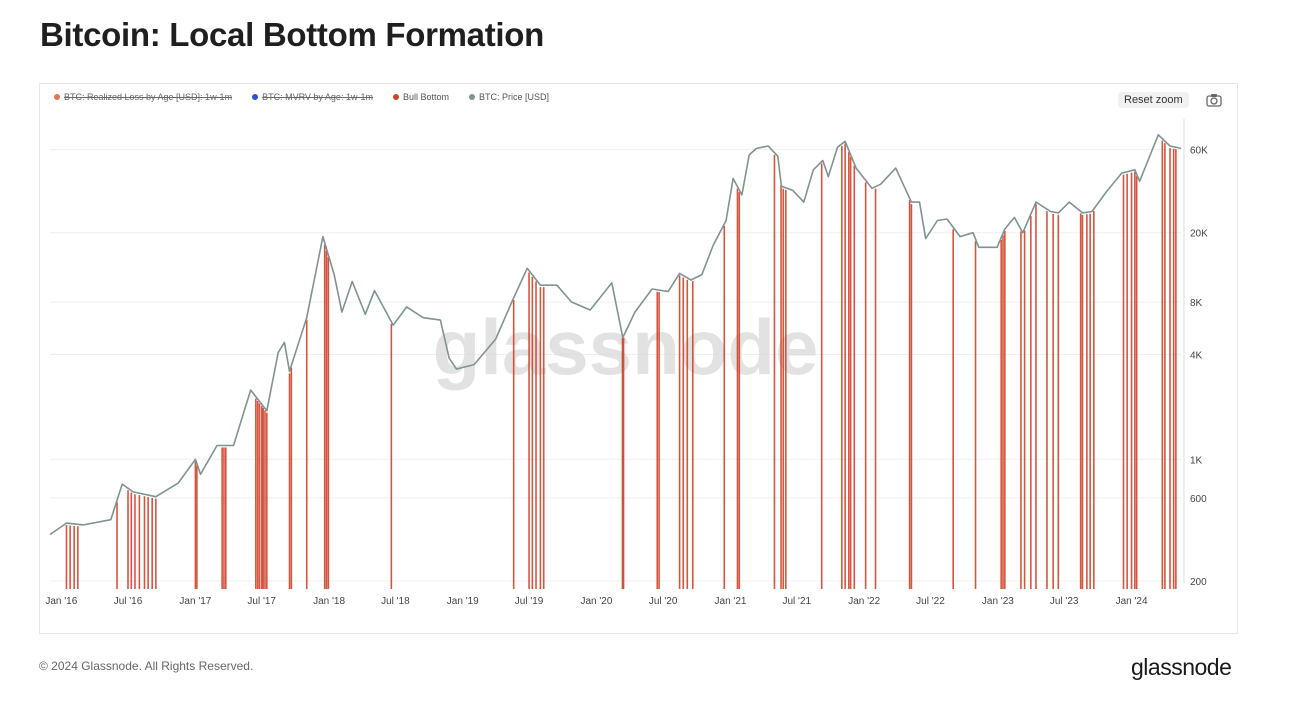  I want to click on legend-item-realized-loss: BTC: Realized Loss by Age [USD]: 1w-1m, so click(143, 97).